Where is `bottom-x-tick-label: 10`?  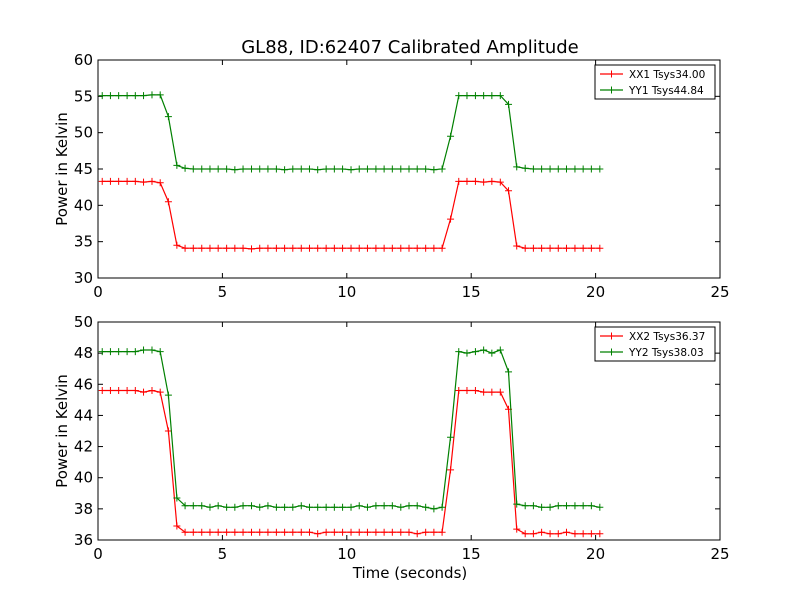 bottom-x-tick-label: 10 is located at coordinates (346, 554).